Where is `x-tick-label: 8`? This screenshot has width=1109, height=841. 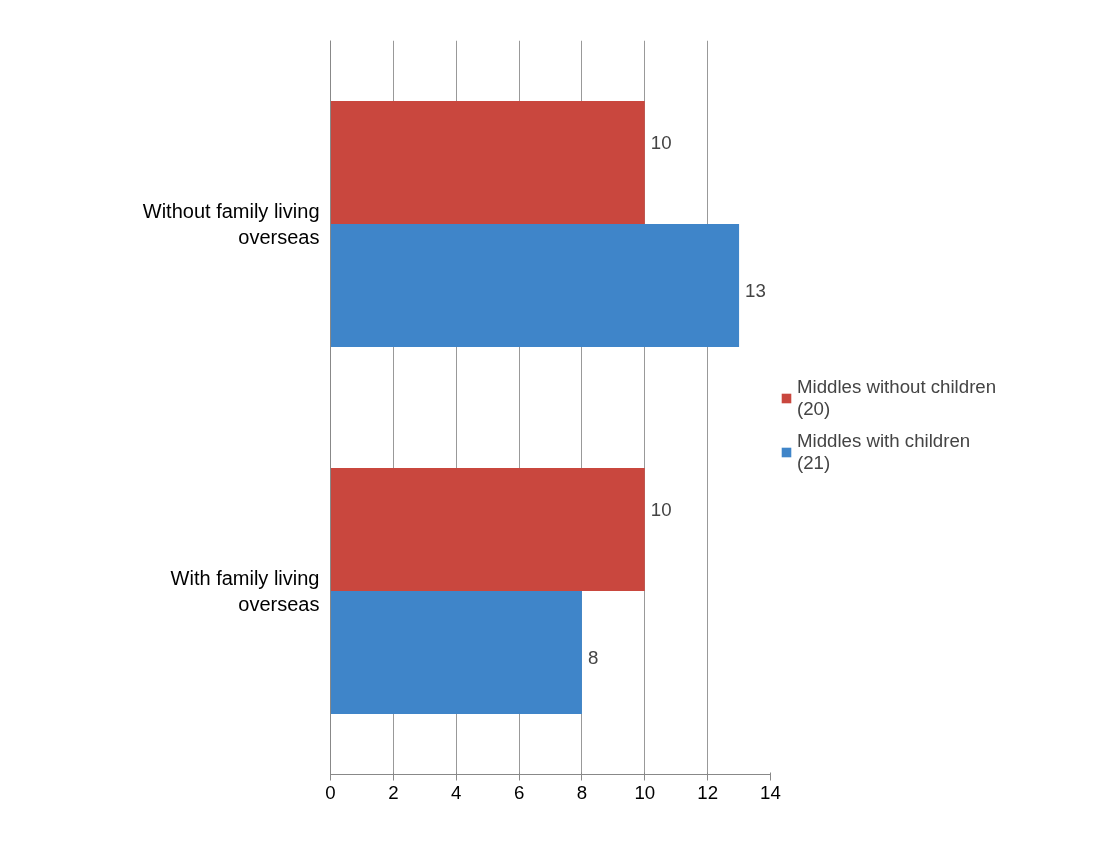
x-tick-label: 8 is located at coordinates (582, 792).